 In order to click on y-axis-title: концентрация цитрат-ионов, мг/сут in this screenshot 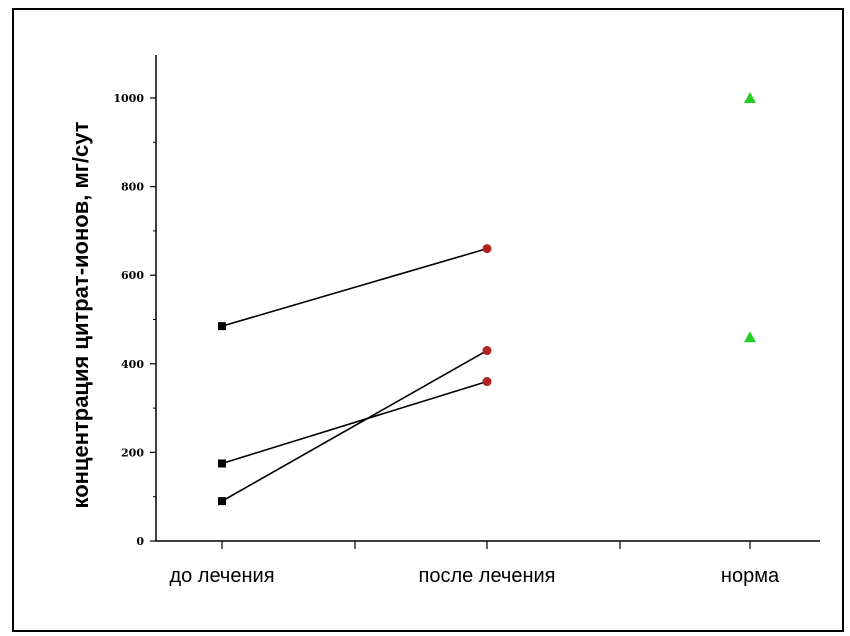, I will do `click(80, 314)`.